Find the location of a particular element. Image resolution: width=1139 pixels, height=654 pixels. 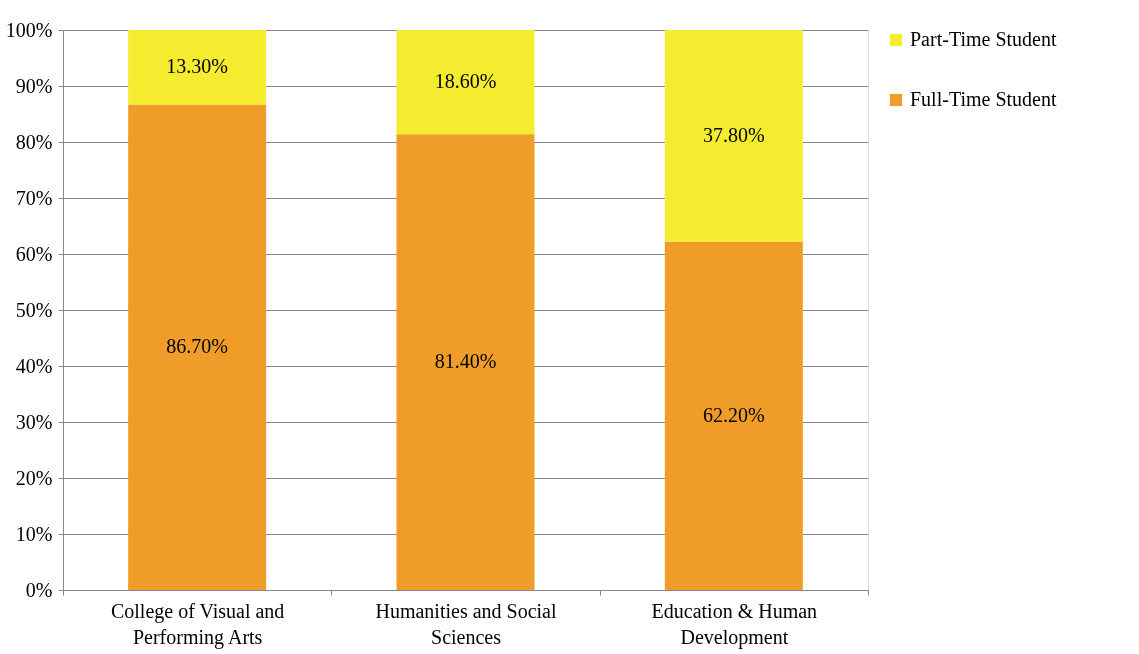

y-tick-label: 70% is located at coordinates (34, 197).